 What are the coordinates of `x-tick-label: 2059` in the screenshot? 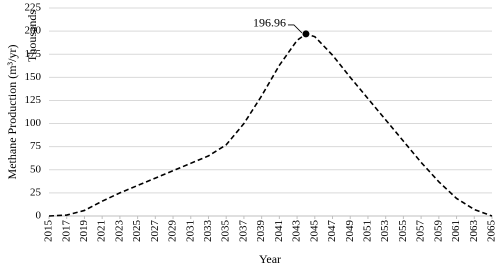 It's located at (438, 231).